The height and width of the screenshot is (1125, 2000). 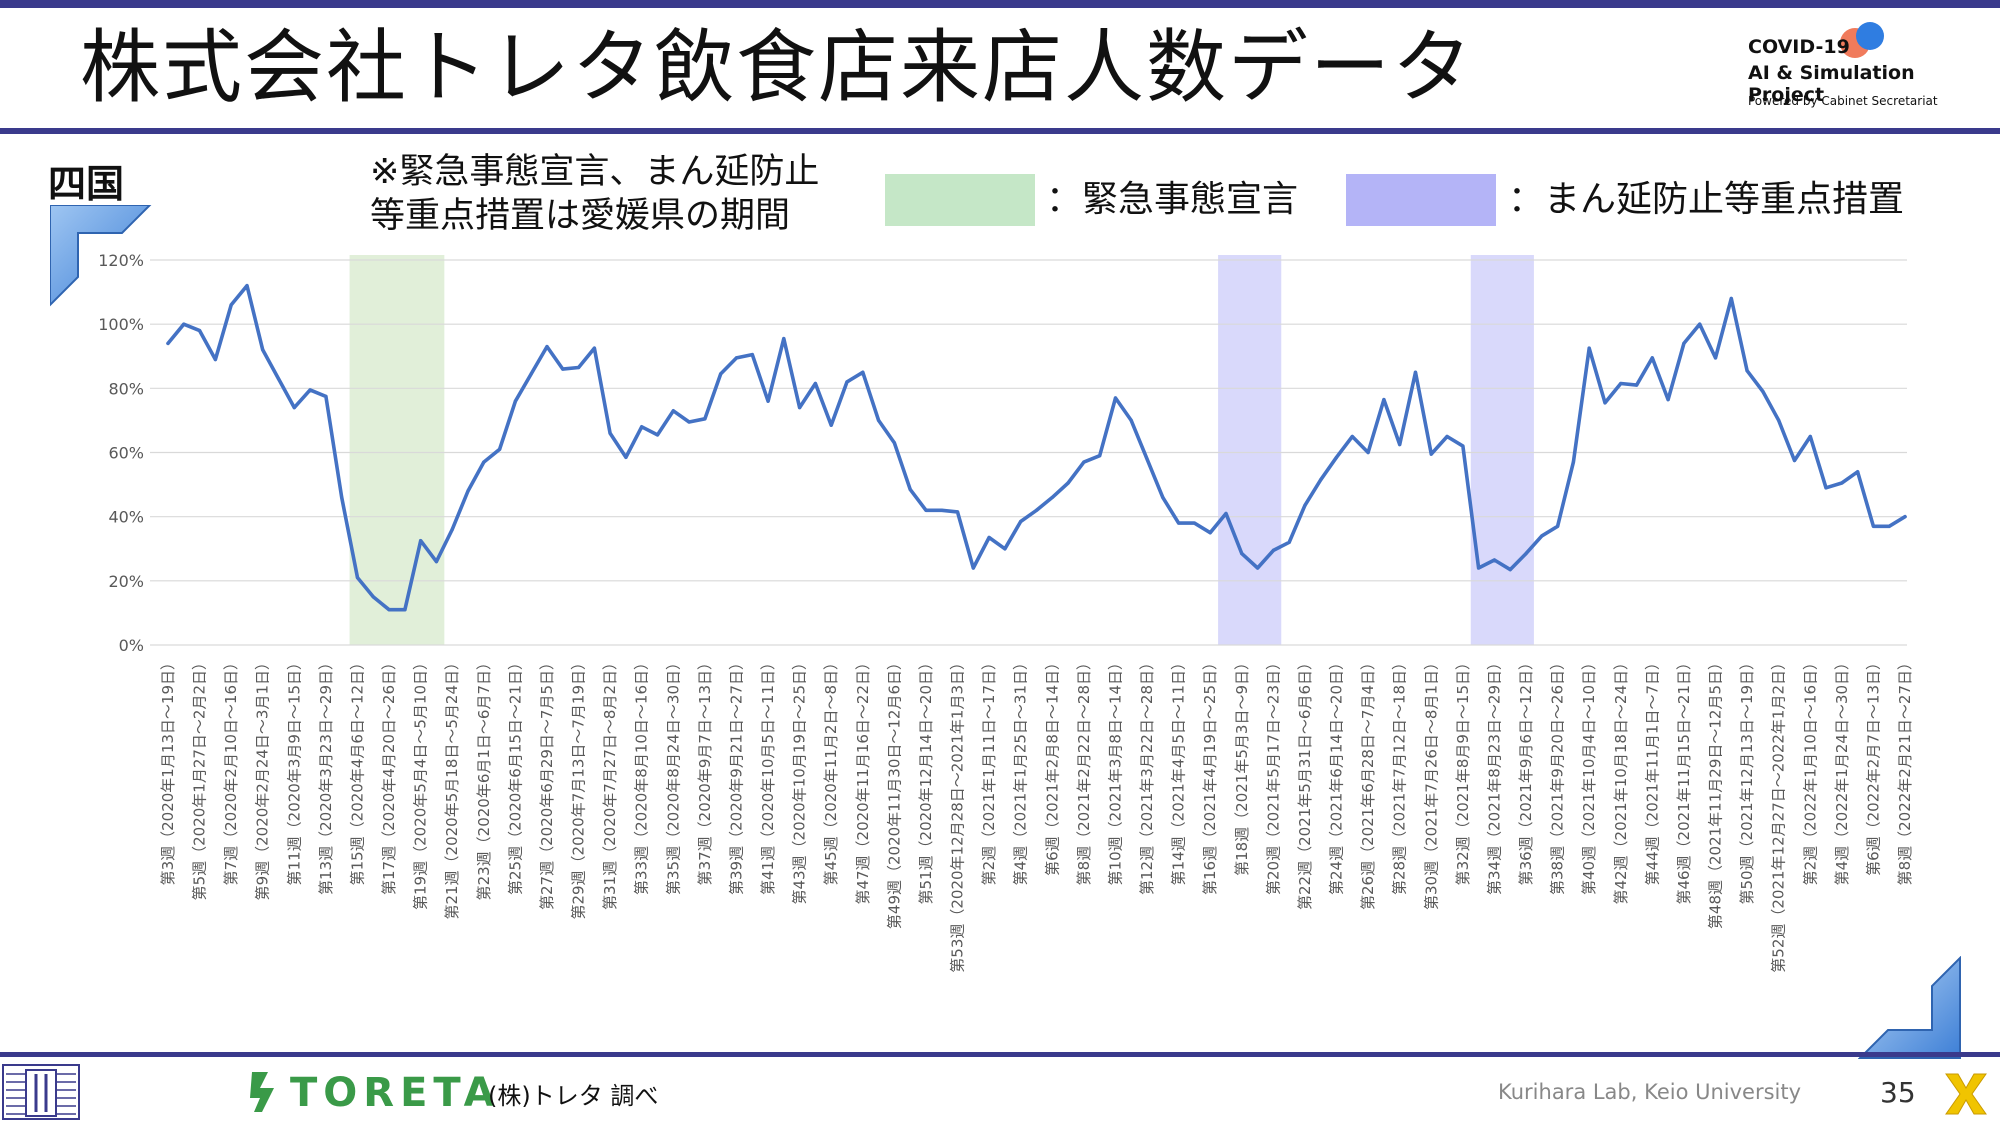 What do you see at coordinates (357, 770) in the screenshot?
I see `x-tick-label: 第15週（2020年4月6日～12日）` at bounding box center [357, 770].